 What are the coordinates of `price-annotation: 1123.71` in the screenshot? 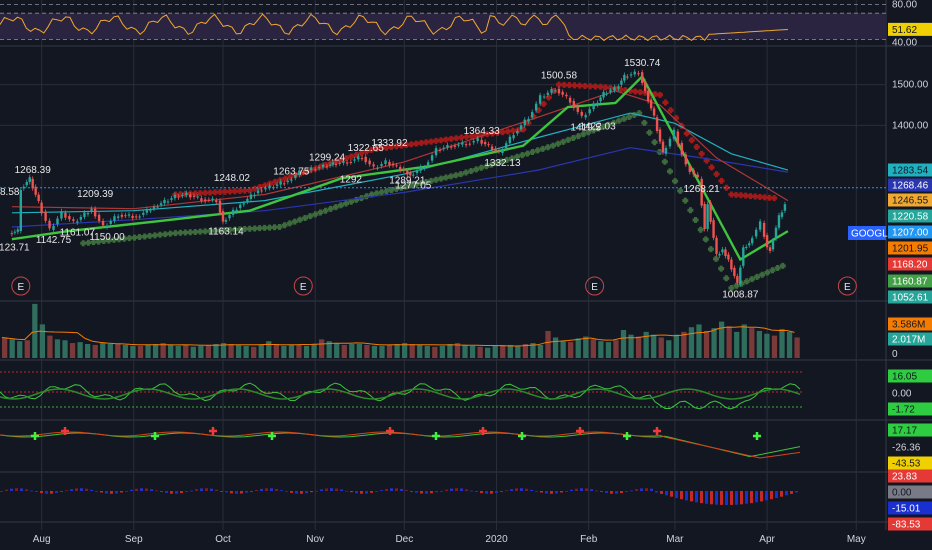 It's located at (15, 248).